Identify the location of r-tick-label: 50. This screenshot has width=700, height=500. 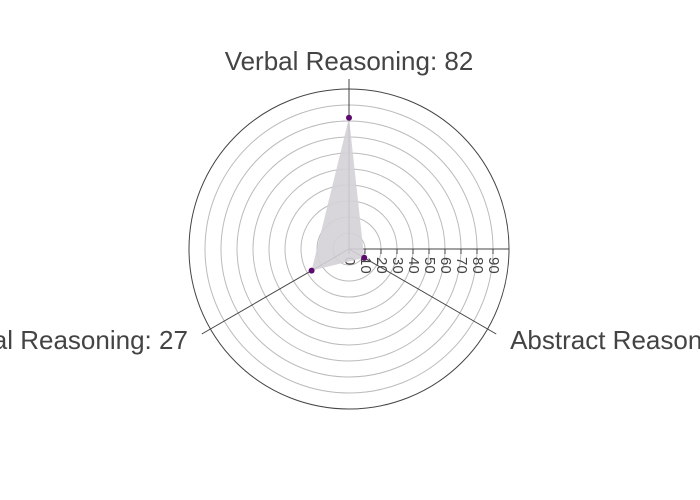
(429, 265).